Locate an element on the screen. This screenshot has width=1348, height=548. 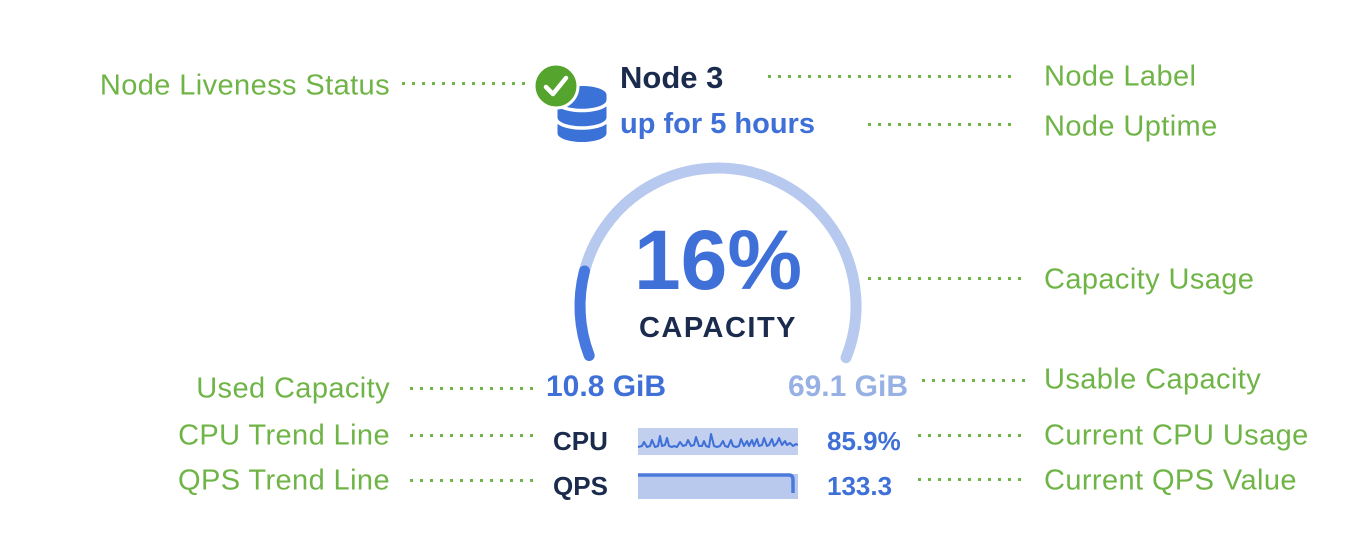
leader-line-used-capacity is located at coordinates (474, 388).